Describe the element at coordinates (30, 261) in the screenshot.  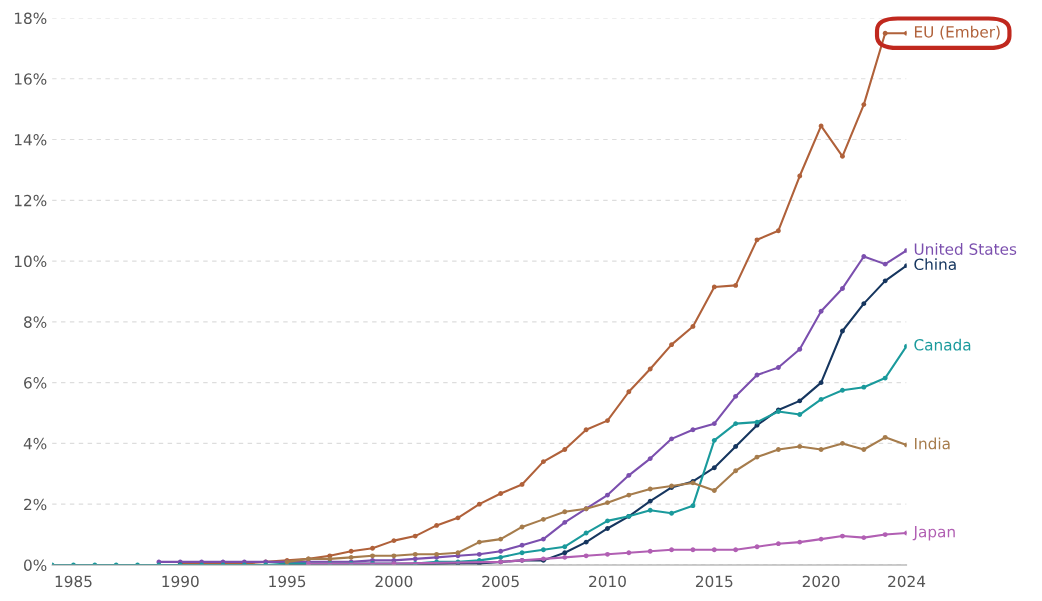
I see `y-tick-label: 10%` at that location.